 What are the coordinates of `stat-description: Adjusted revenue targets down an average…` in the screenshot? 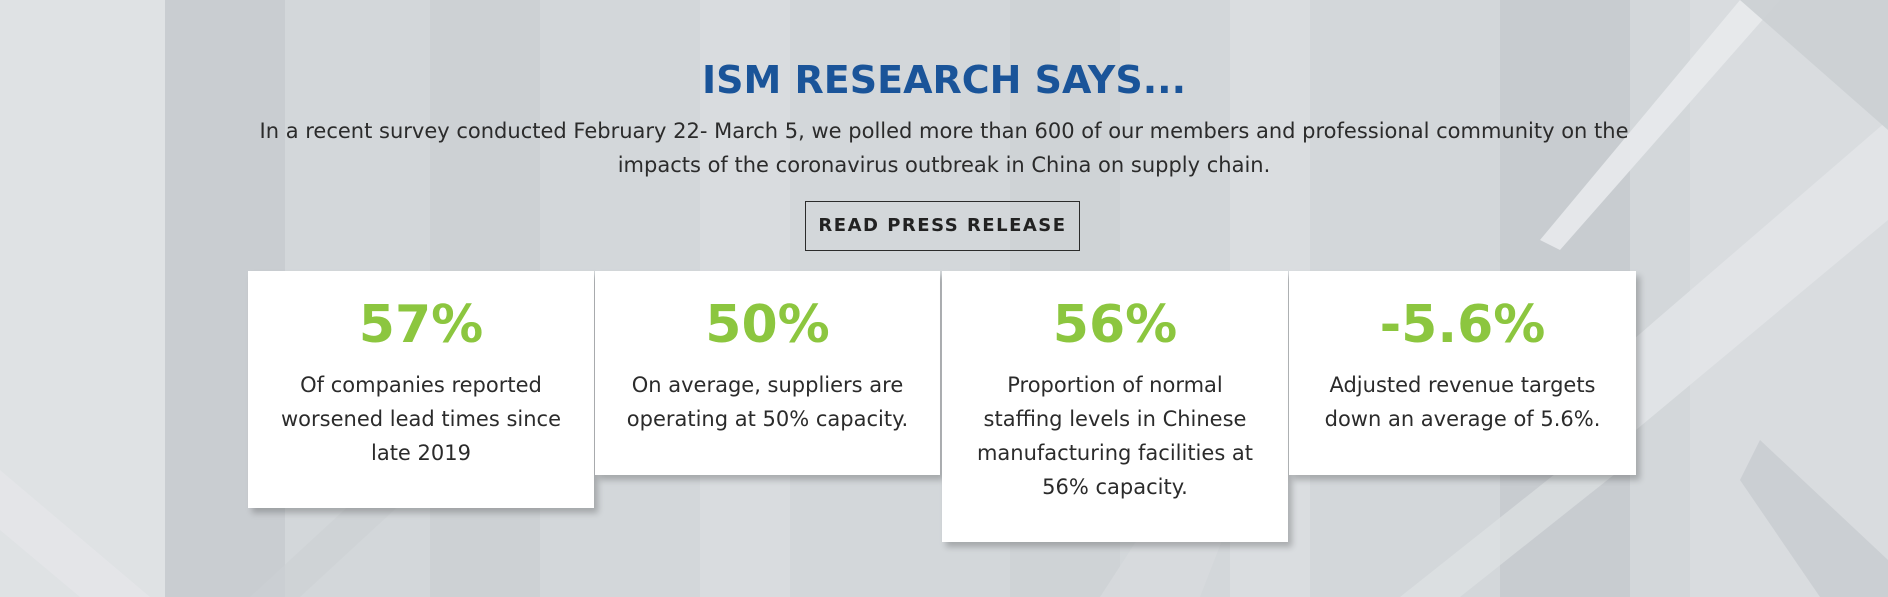 It's located at (1462, 402).